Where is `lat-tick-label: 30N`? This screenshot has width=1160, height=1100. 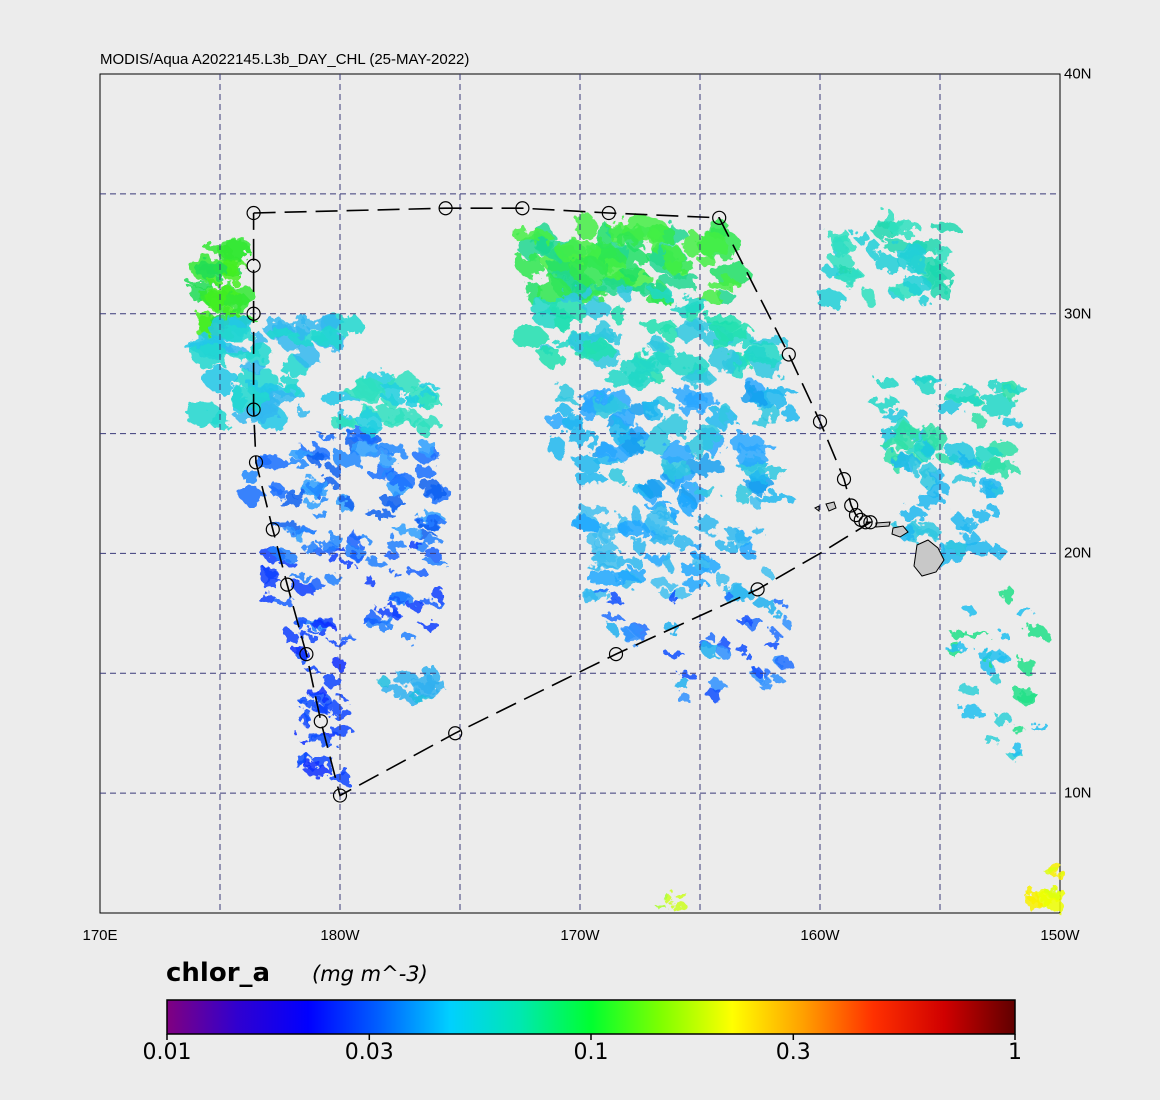 lat-tick-label: 30N is located at coordinates (1078, 314).